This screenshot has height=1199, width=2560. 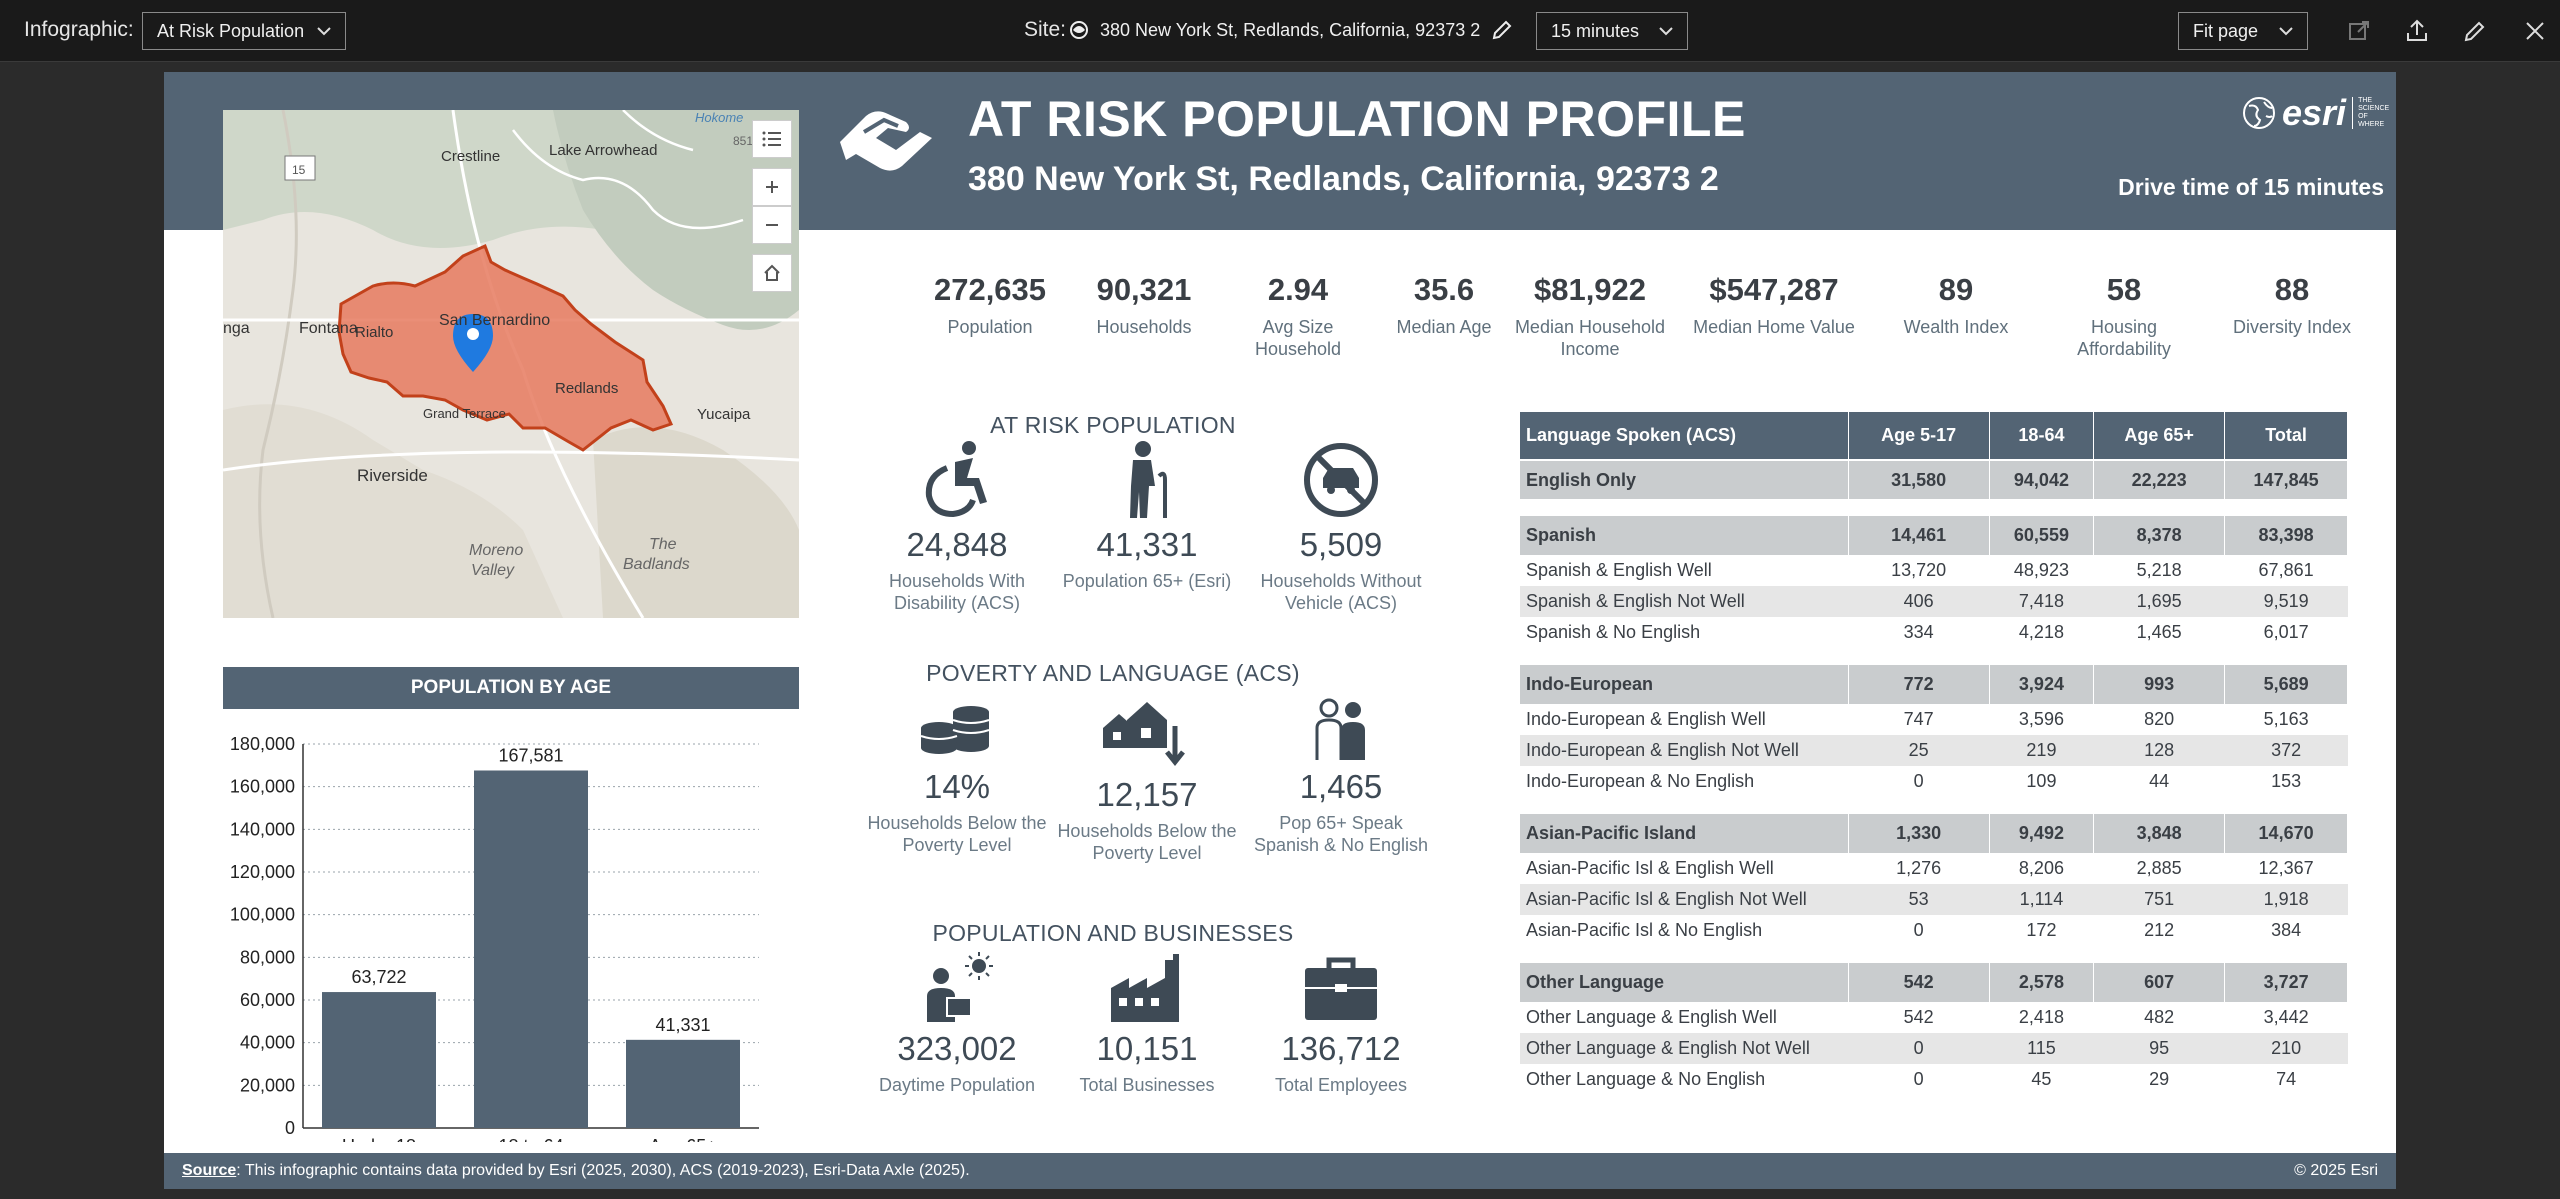 What do you see at coordinates (1444, 327) in the screenshot?
I see `stat-label: Median Age` at bounding box center [1444, 327].